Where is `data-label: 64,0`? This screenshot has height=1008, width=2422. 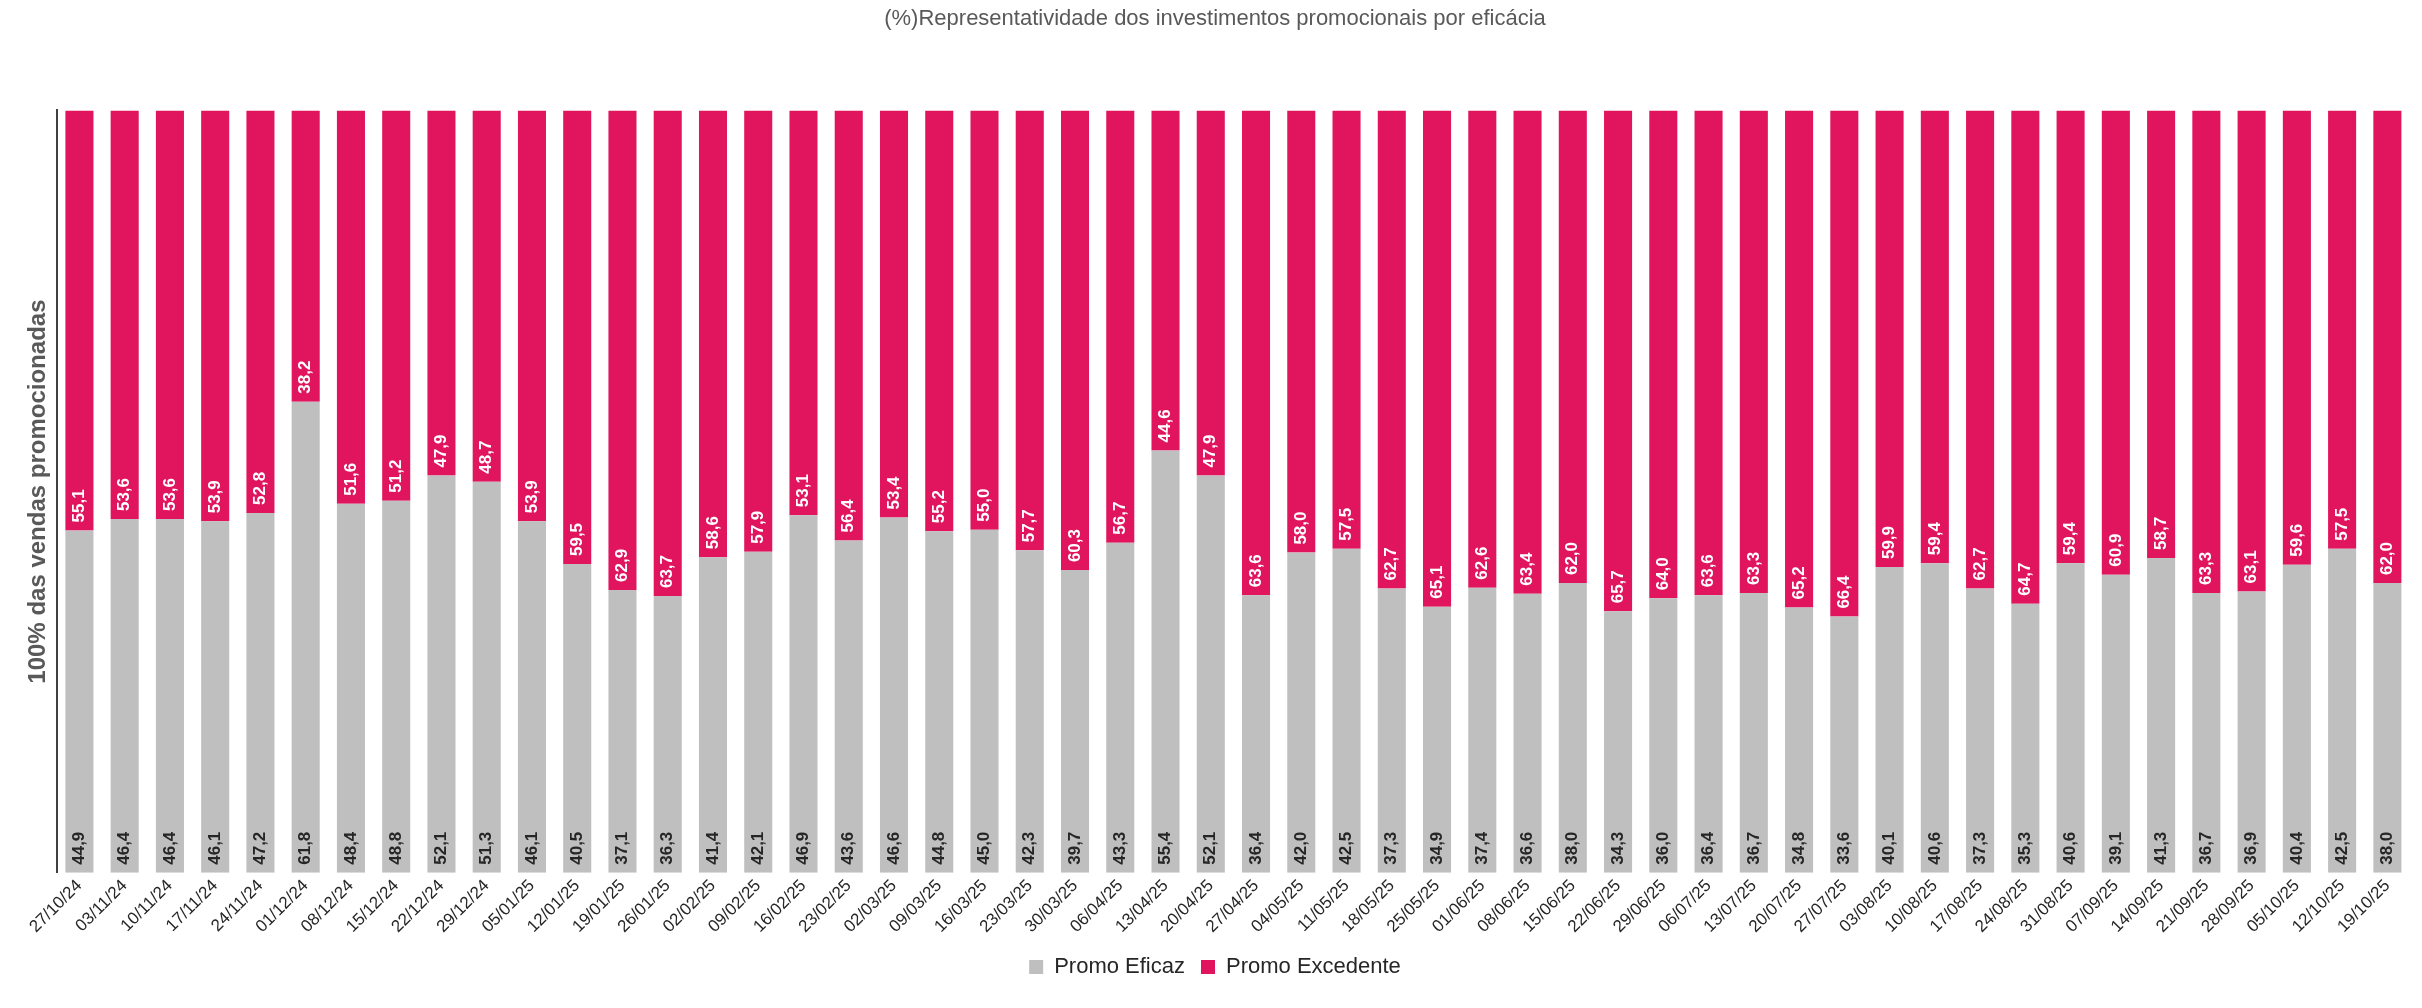 data-label: 64,0 is located at coordinates (1662, 574).